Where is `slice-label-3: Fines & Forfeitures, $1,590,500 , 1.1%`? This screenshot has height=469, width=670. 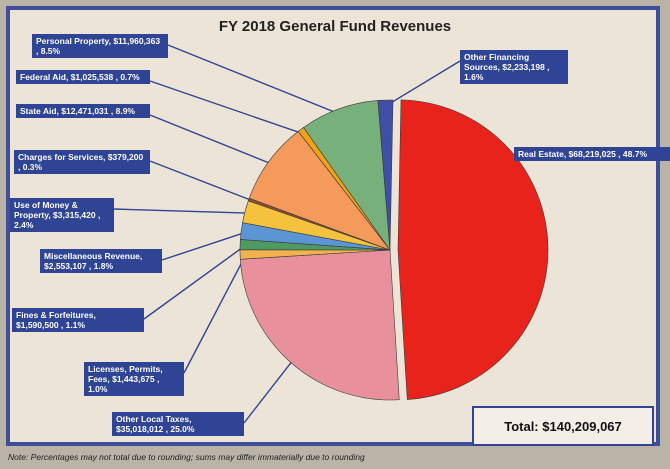 slice-label-3: Fines & Forfeitures, $1,590,500 , 1.1% is located at coordinates (78, 320).